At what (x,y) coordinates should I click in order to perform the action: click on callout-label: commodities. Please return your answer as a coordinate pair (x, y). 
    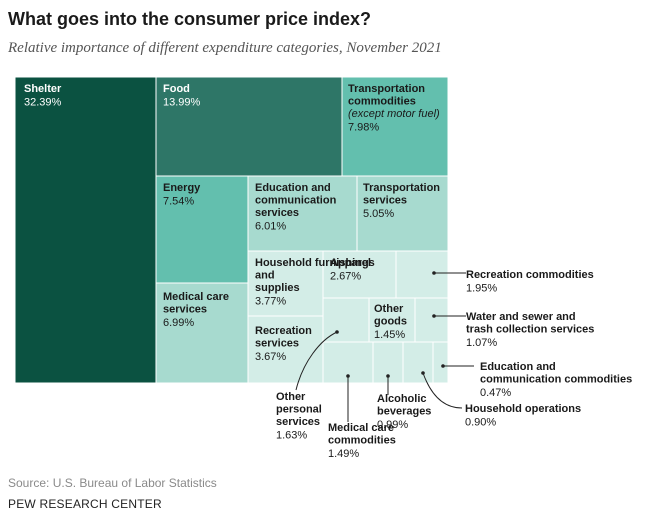
    Looking at the image, I should click on (362, 441).